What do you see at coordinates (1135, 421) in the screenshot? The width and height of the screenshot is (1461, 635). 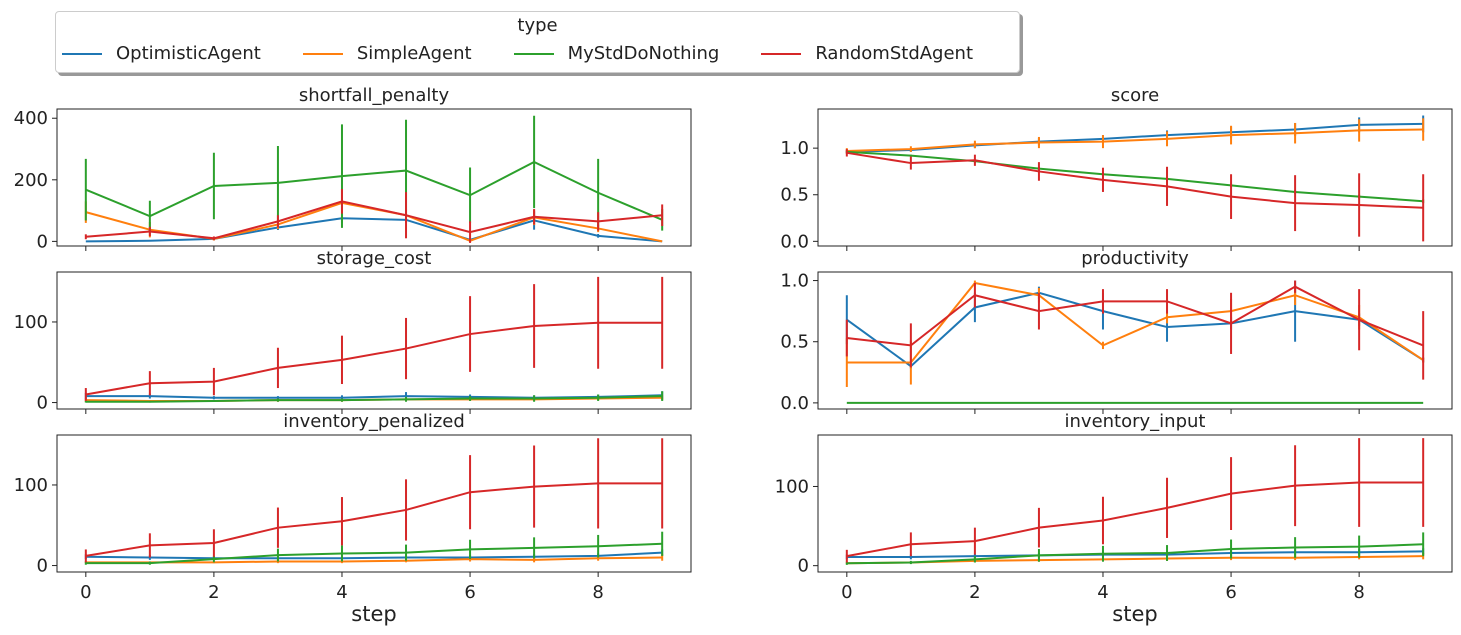 I see `subplot-title: inventory_input` at bounding box center [1135, 421].